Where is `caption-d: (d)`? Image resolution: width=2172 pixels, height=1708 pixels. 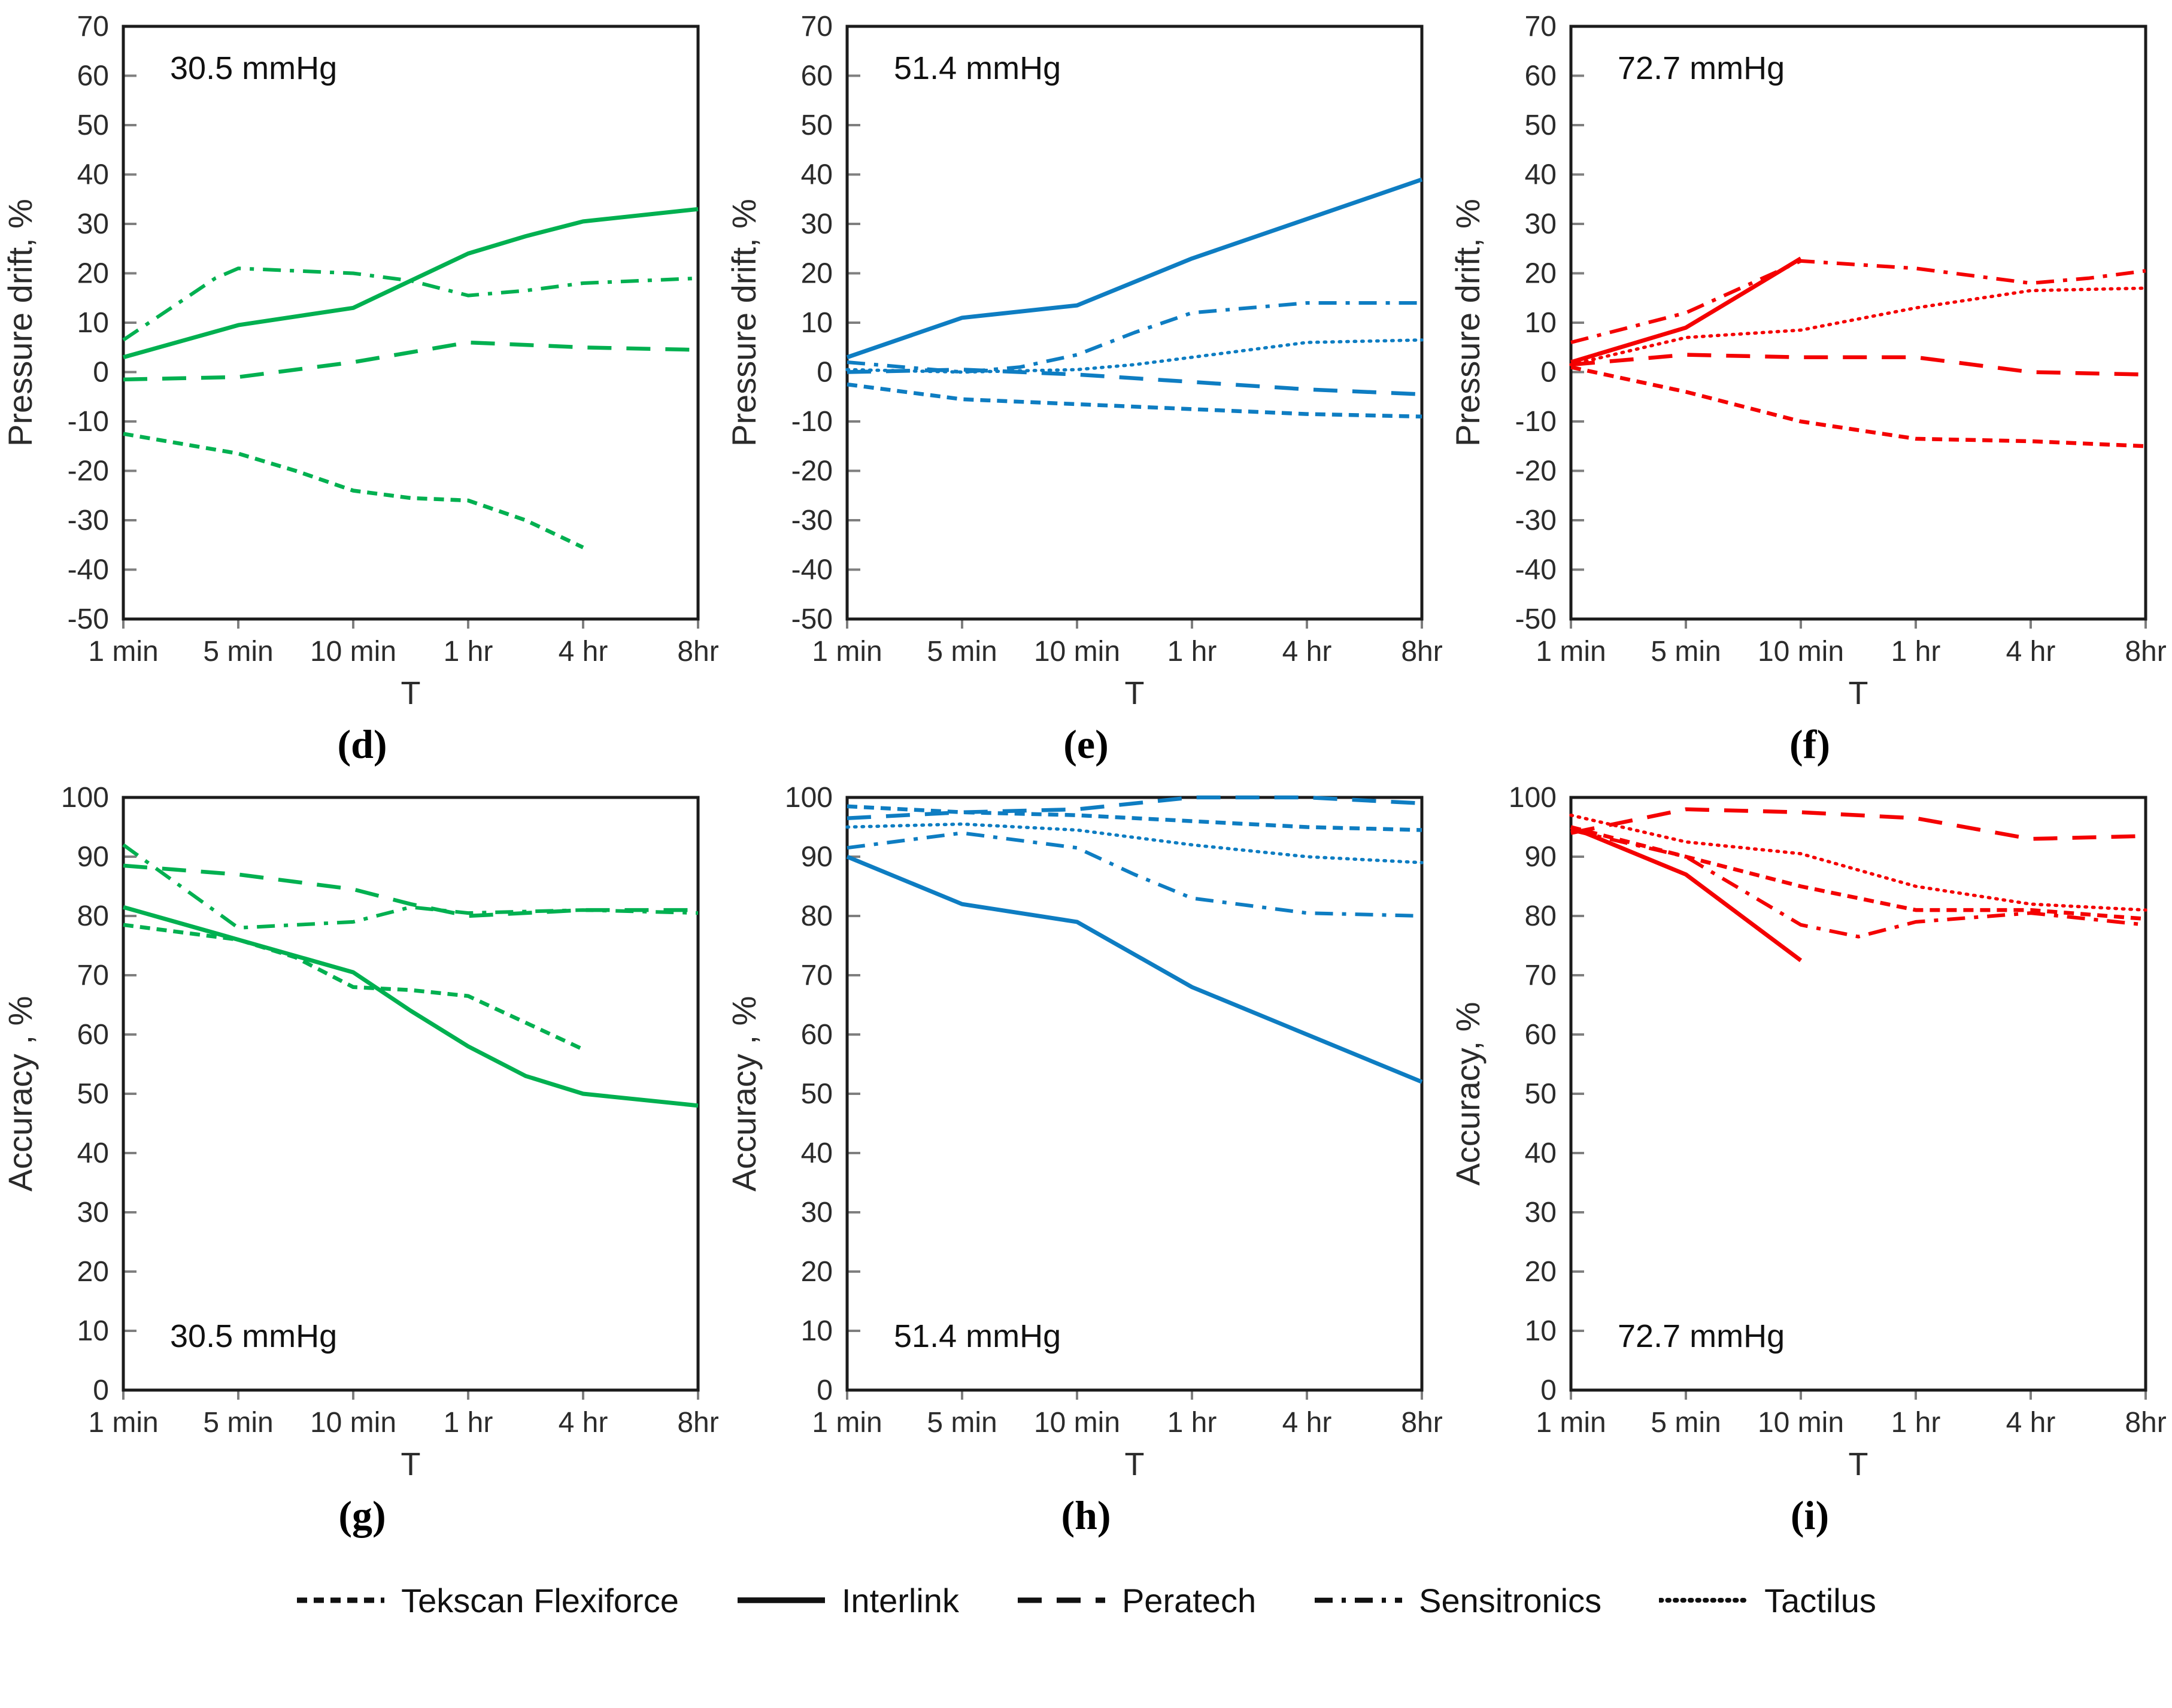 caption-d: (d) is located at coordinates (362, 744).